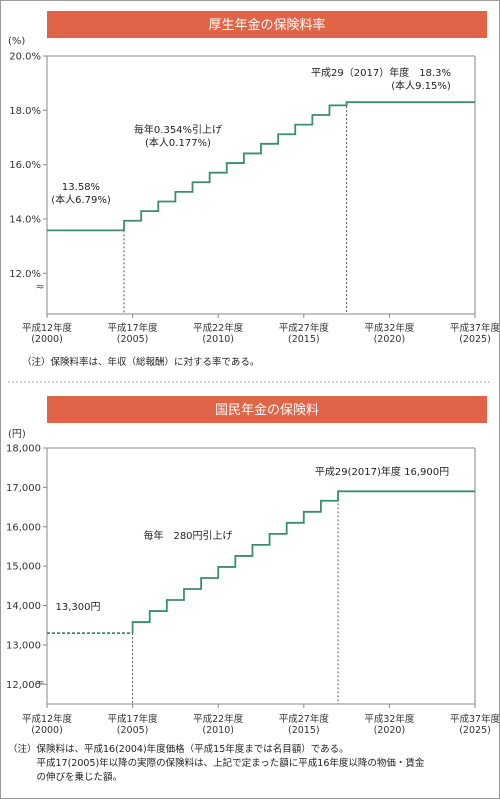 The width and height of the screenshot is (500, 799). I want to click on y-tick-label: 12.0%, so click(25, 274).